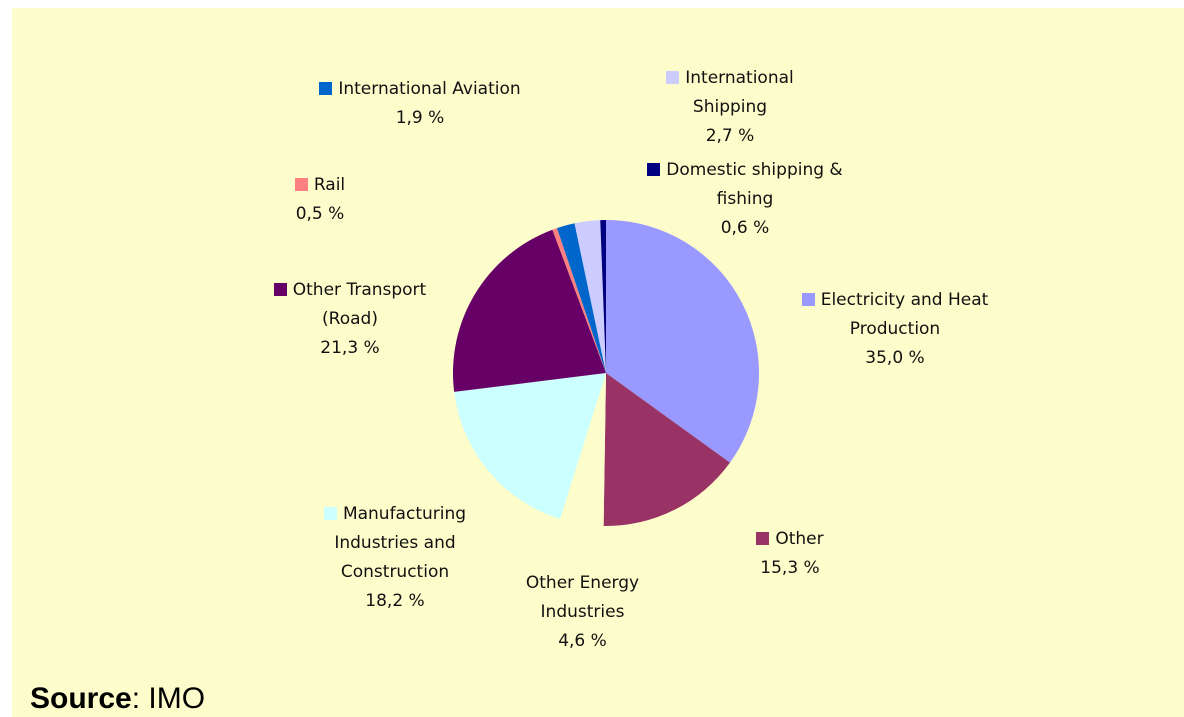  I want to click on value-label: 2,7 %, so click(730, 136).